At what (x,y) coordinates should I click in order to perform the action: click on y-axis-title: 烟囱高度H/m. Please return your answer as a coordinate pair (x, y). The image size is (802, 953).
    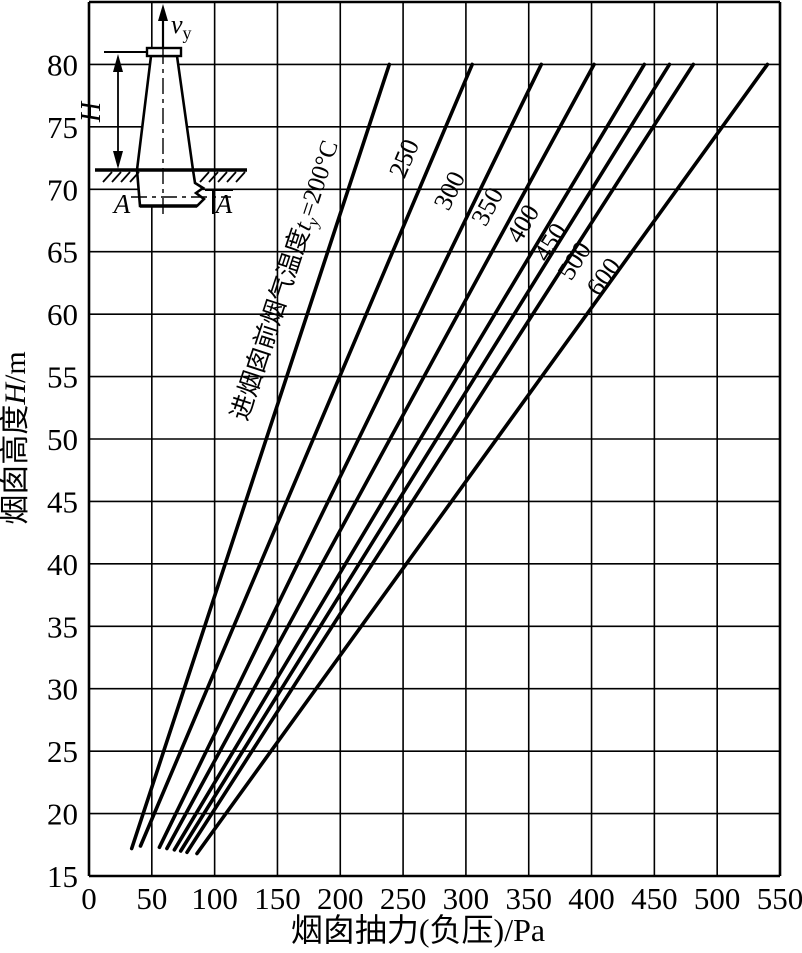
    Looking at the image, I should click on (16, 437).